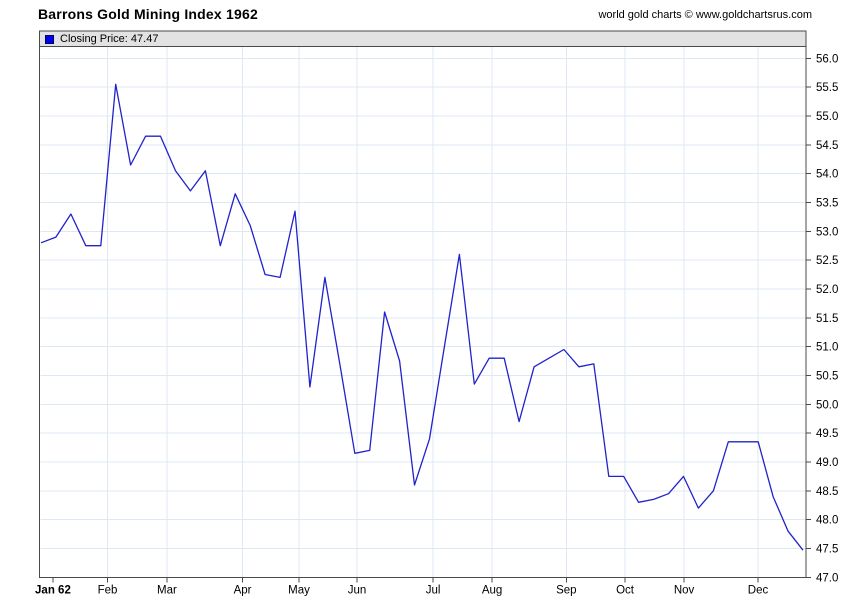 The image size is (850, 616). I want to click on svg-text: 50.5, so click(827, 376).